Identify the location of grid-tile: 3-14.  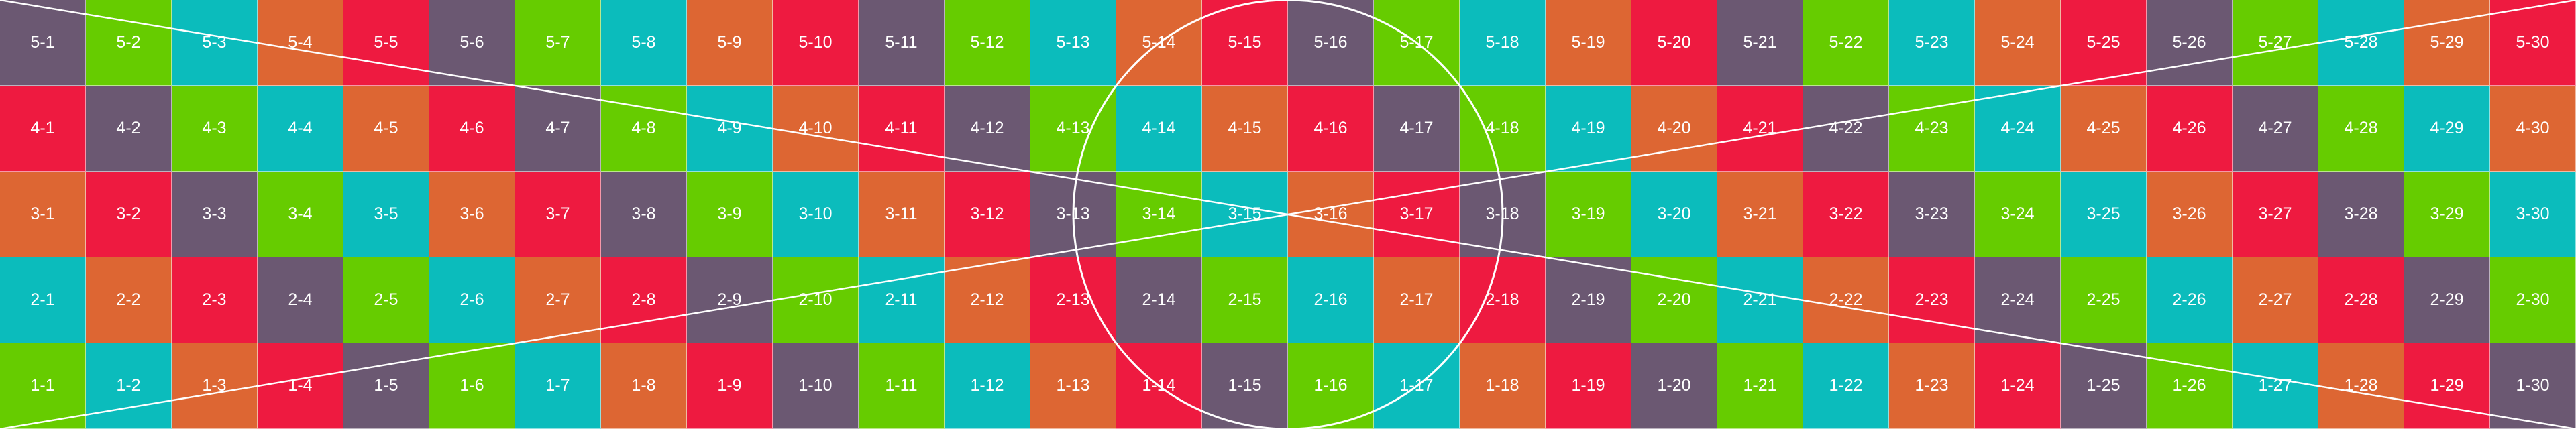
(1159, 214).